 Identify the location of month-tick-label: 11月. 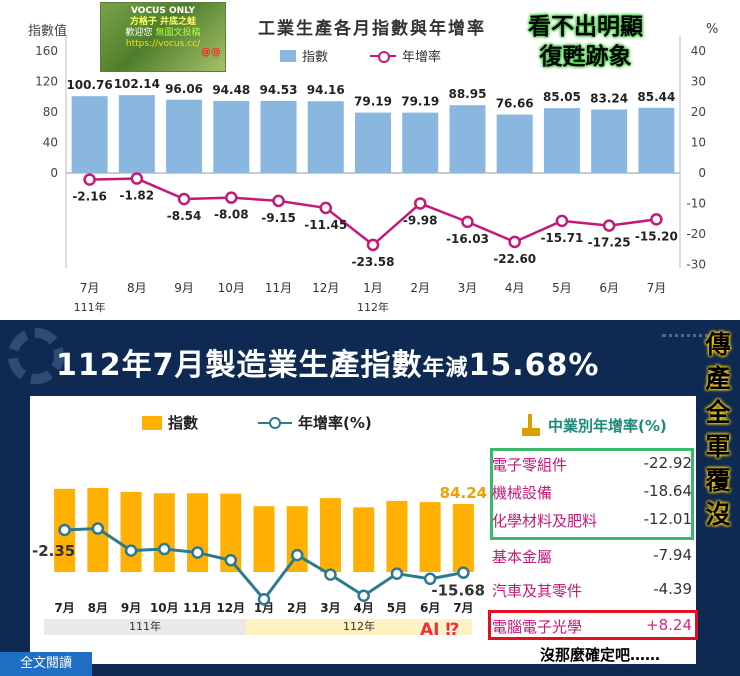
(278, 288).